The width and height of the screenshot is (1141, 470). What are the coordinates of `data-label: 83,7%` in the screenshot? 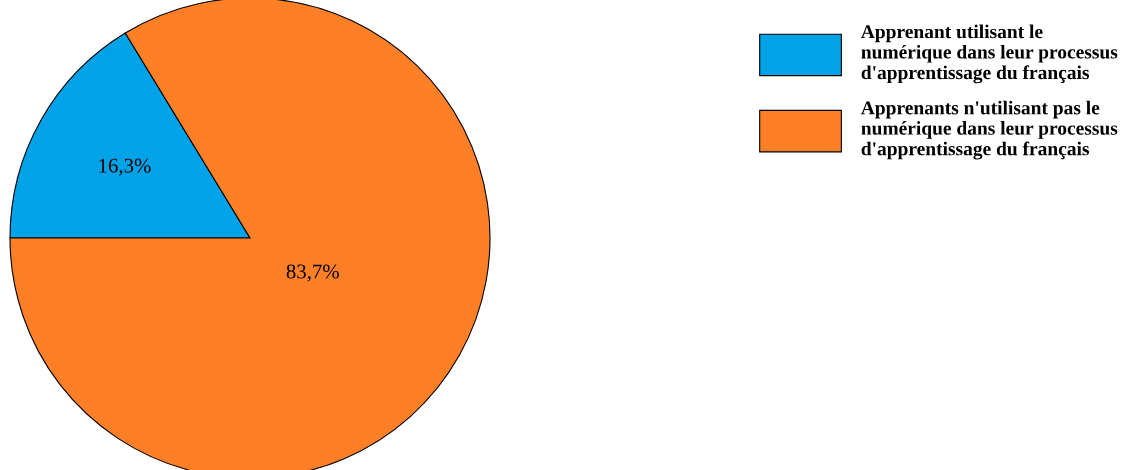 It's located at (312, 273).